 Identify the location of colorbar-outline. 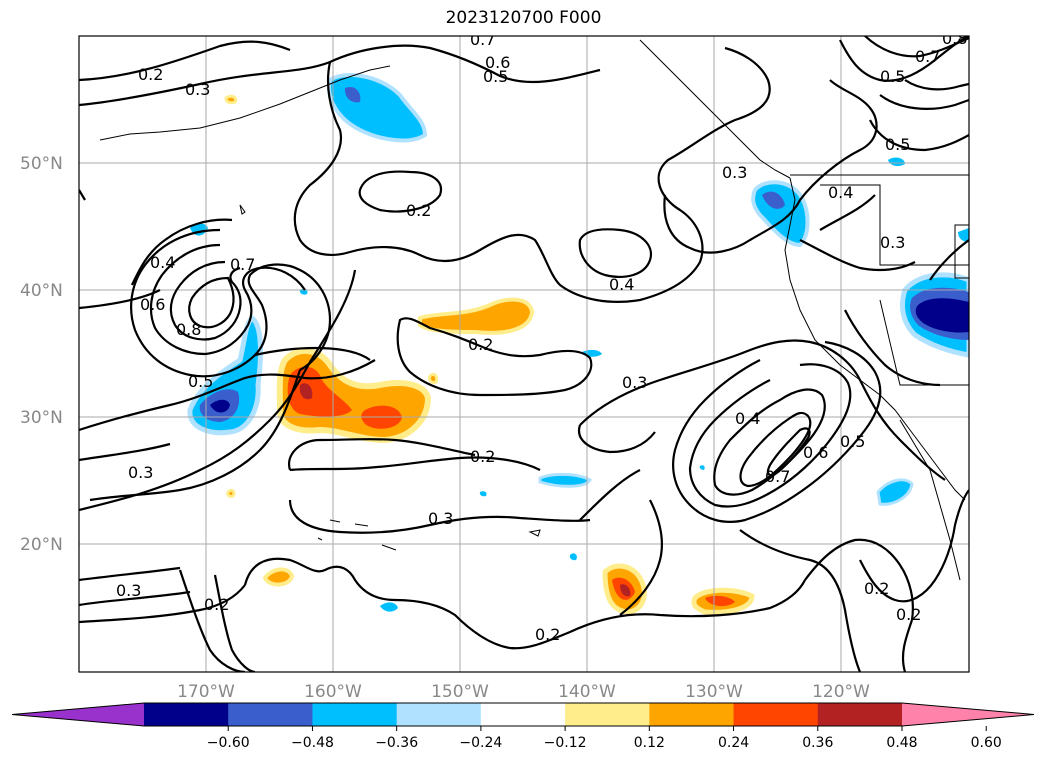
(523, 714).